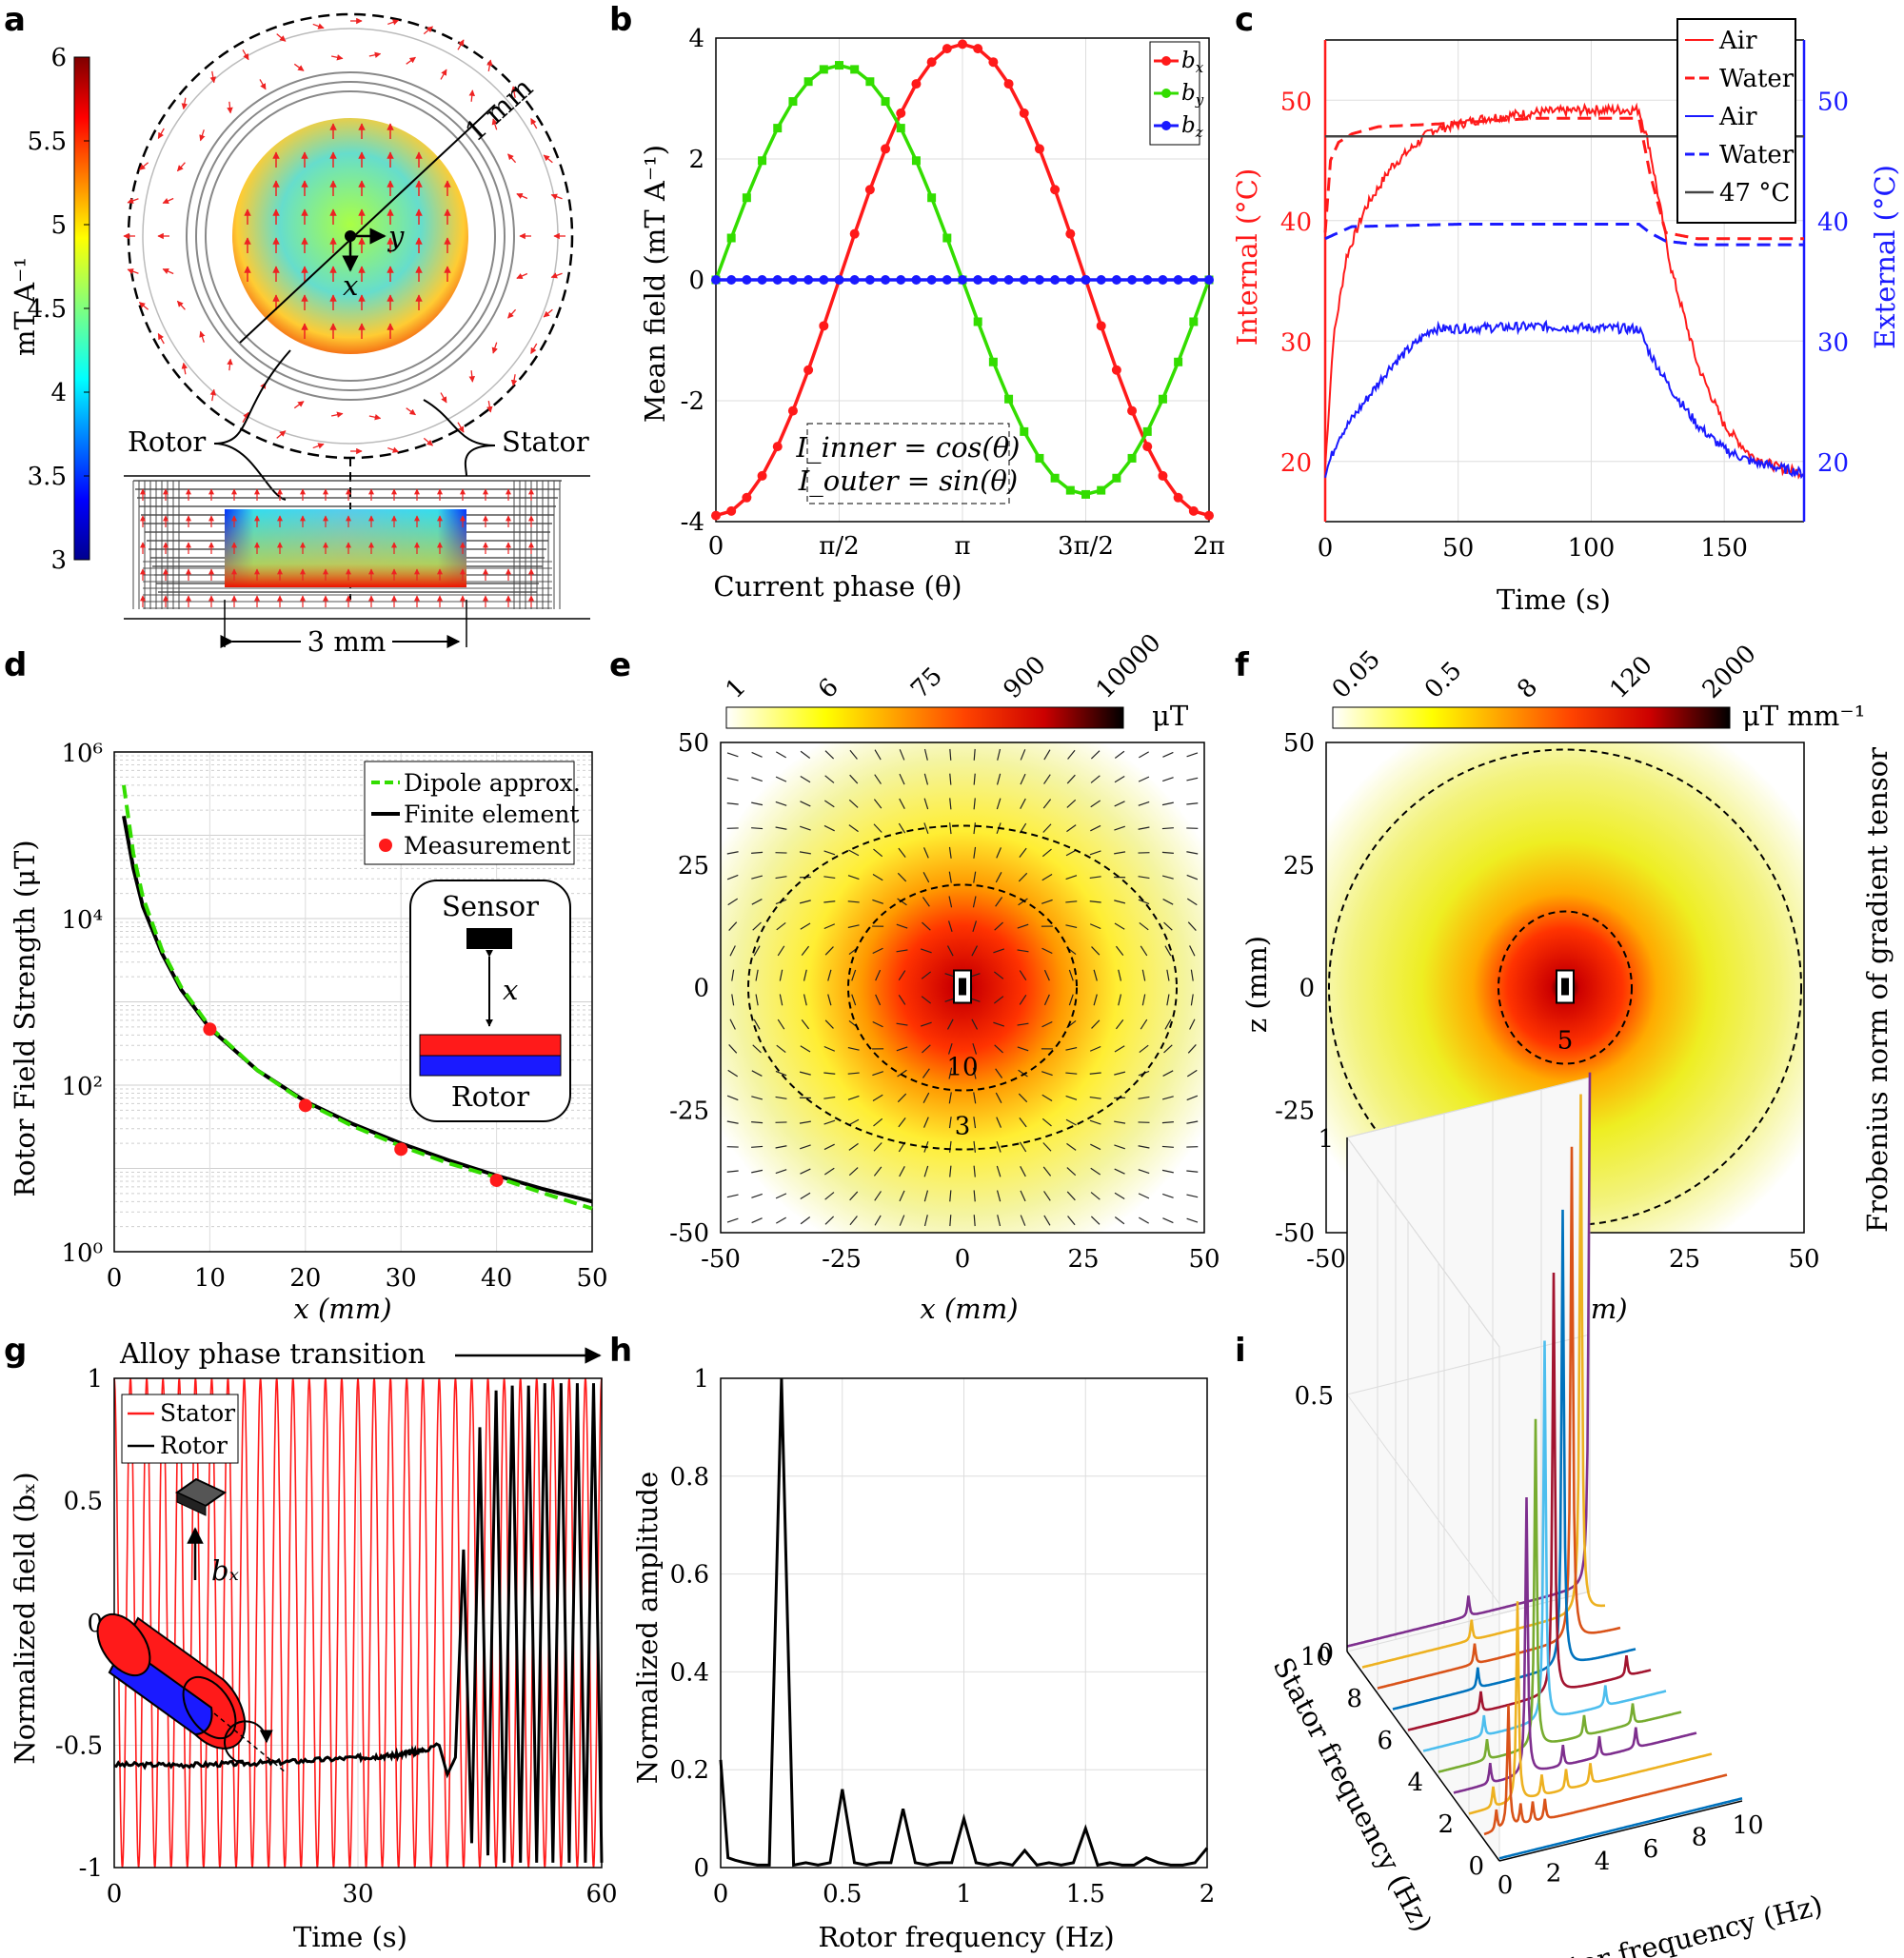  What do you see at coordinates (347, 641) in the screenshot?
I see `panel-a-dim-3mm: 3 mm` at bounding box center [347, 641].